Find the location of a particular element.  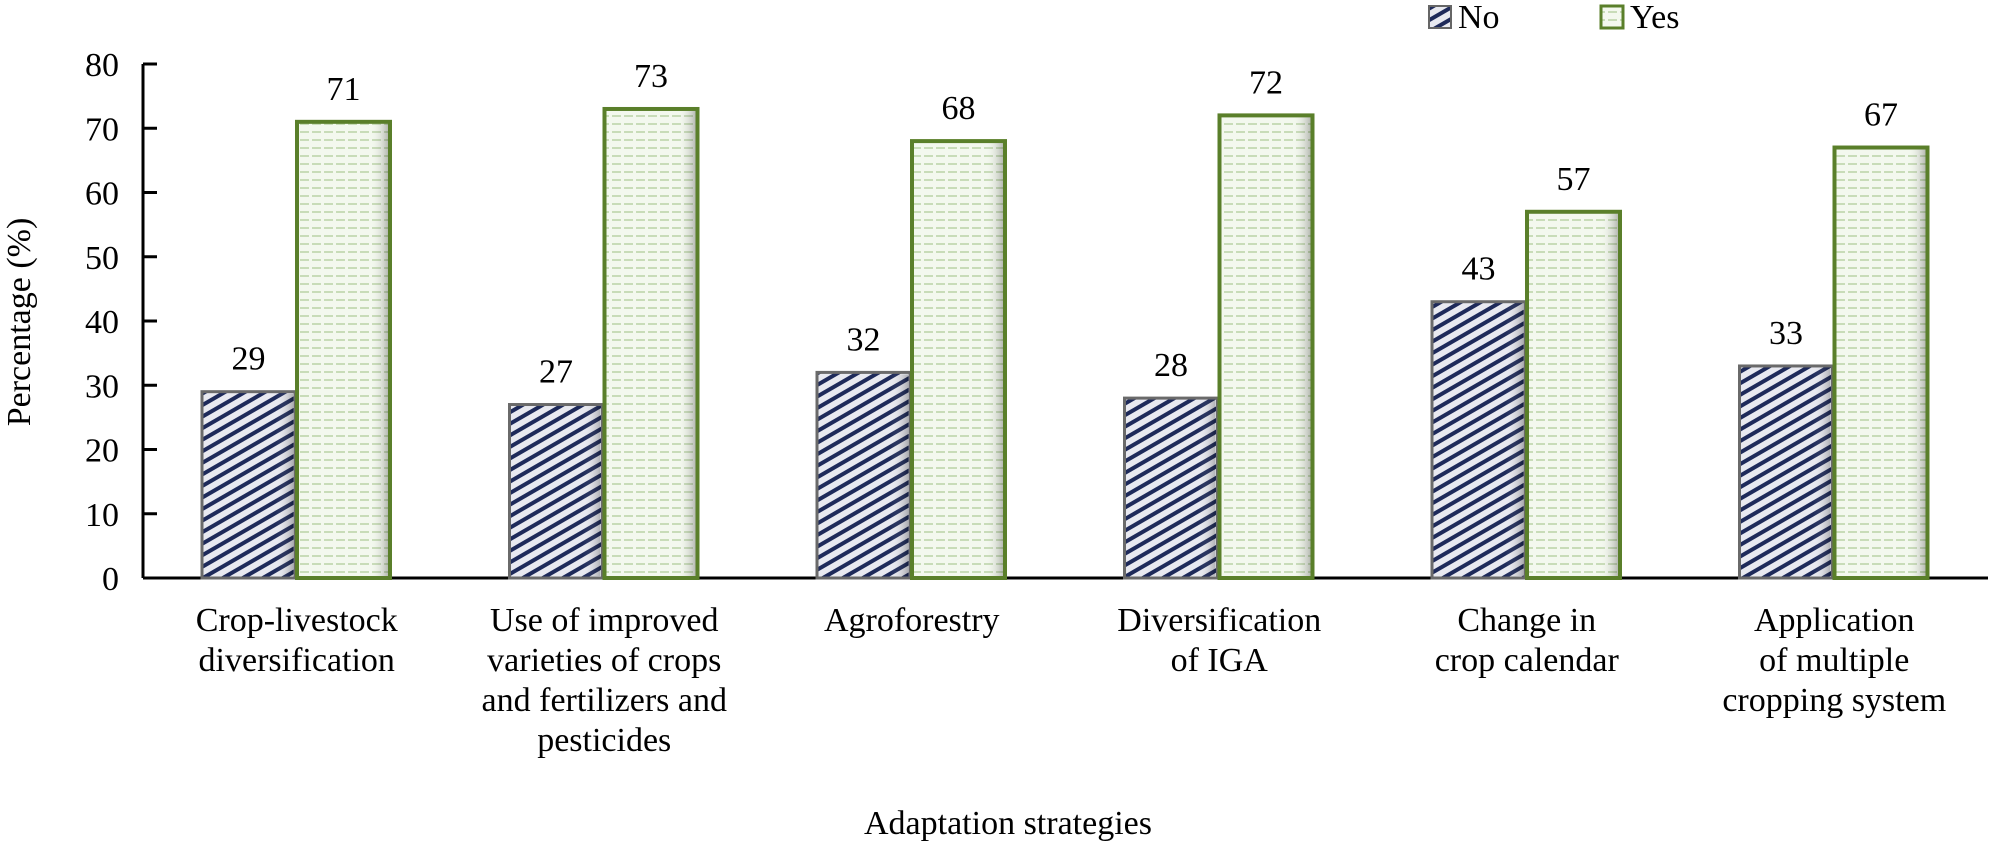

y-tick-label: 50 is located at coordinates (102, 258).